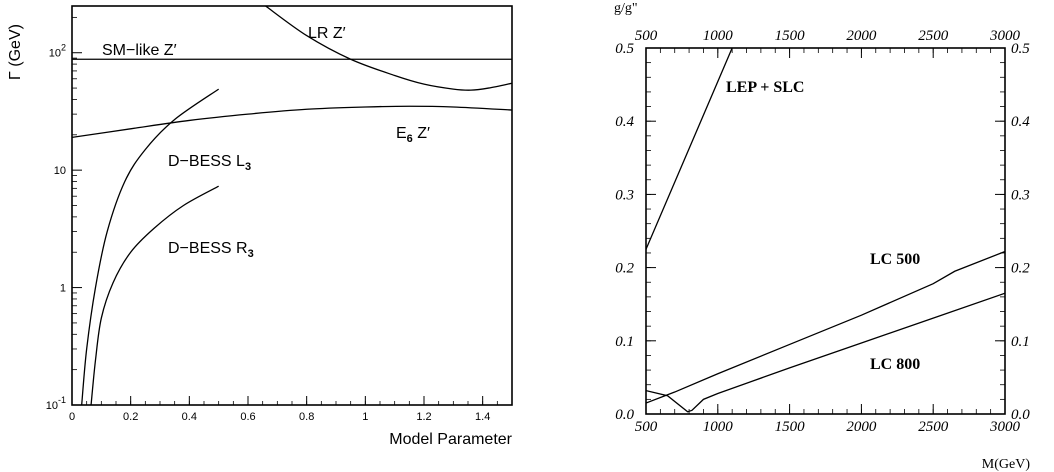  What do you see at coordinates (825, 352) in the screenshot?
I see `lc800-curve` at bounding box center [825, 352].